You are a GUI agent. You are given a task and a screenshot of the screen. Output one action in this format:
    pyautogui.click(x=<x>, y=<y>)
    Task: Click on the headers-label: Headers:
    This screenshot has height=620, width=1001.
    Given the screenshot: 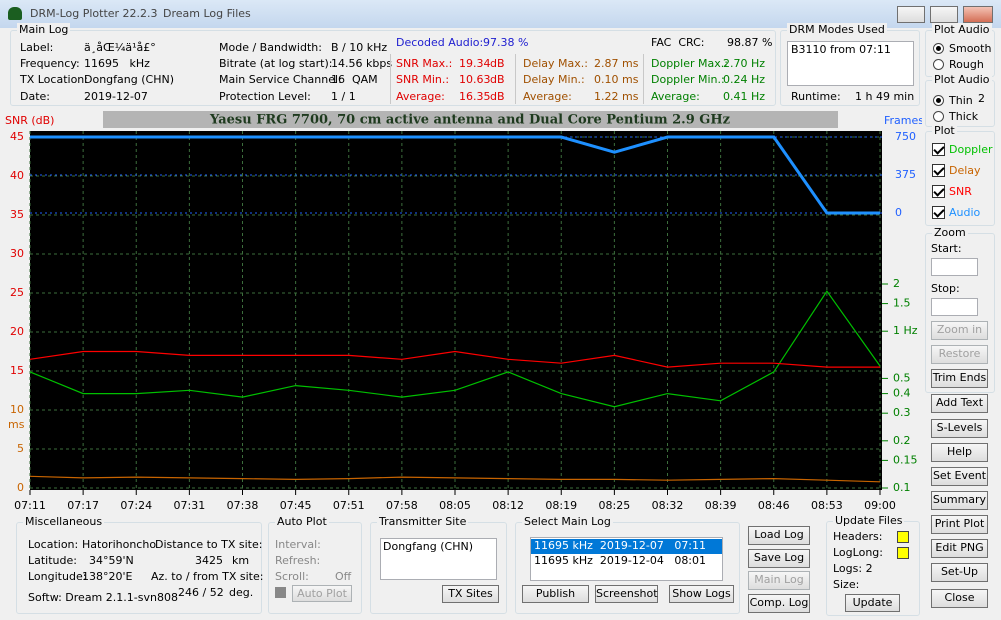 What is the action you would take?
    pyautogui.click(x=858, y=536)
    